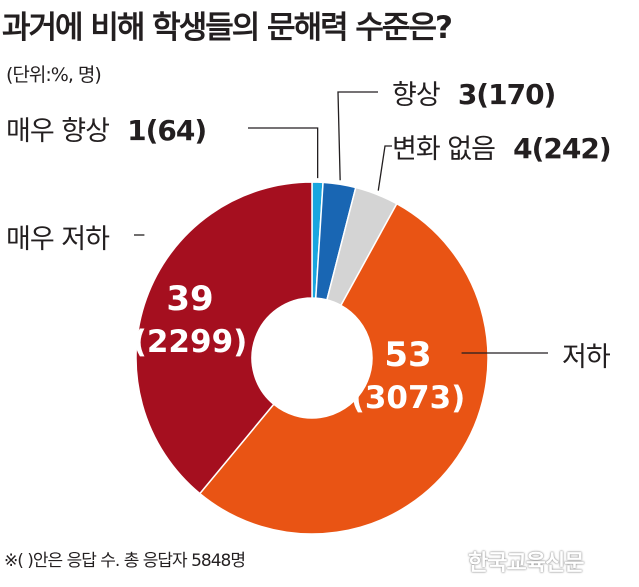  Describe the element at coordinates (408, 398) in the screenshot. I see `slice-count-4: (3073)` at that location.